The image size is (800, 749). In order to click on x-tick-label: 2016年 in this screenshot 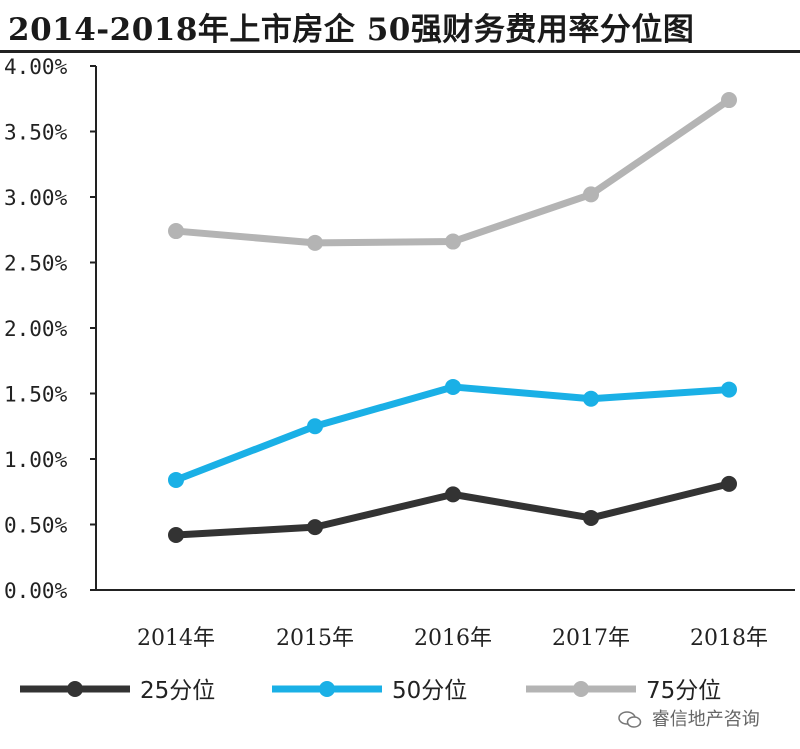, I will do `click(453, 638)`.